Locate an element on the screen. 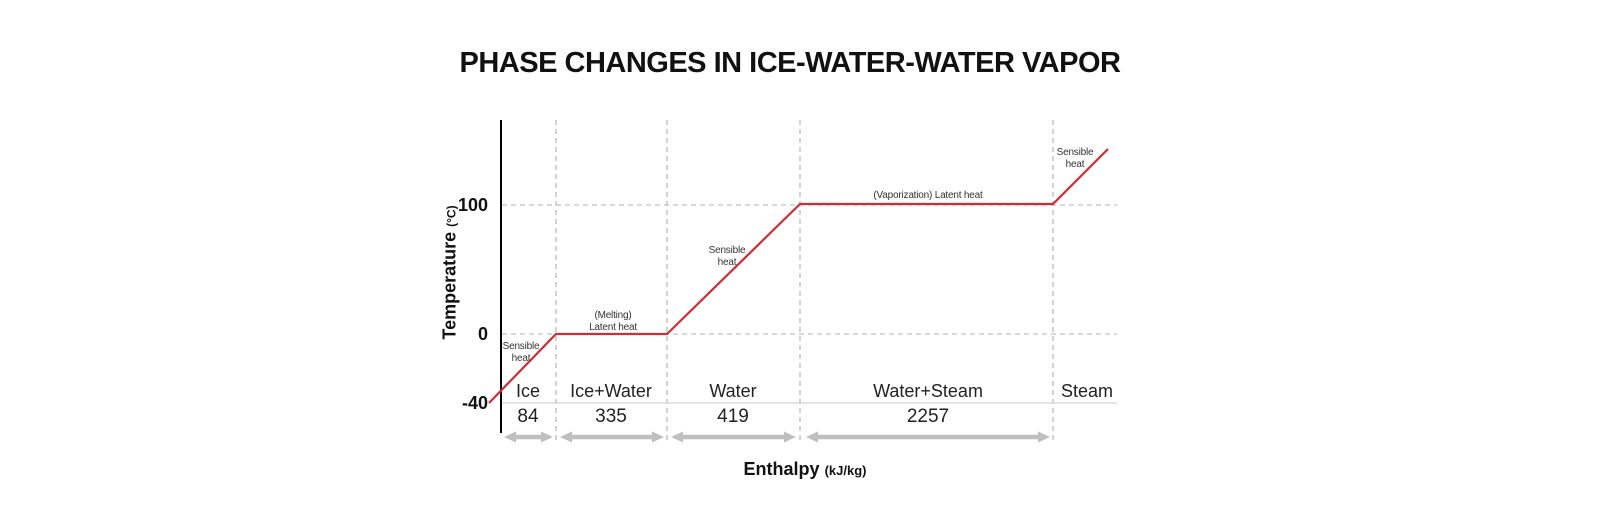 The image size is (1600, 514). annotation-vaporization-latent-heat: (Vaporization) Latent heat is located at coordinates (928, 195).